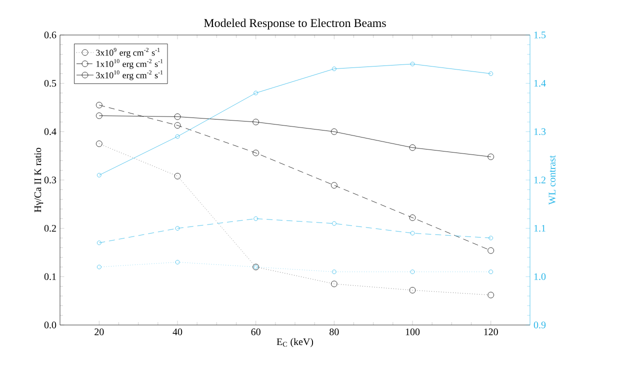 The height and width of the screenshot is (374, 623). What do you see at coordinates (50, 35) in the screenshot?
I see `y-tick-label: 0.6` at bounding box center [50, 35].